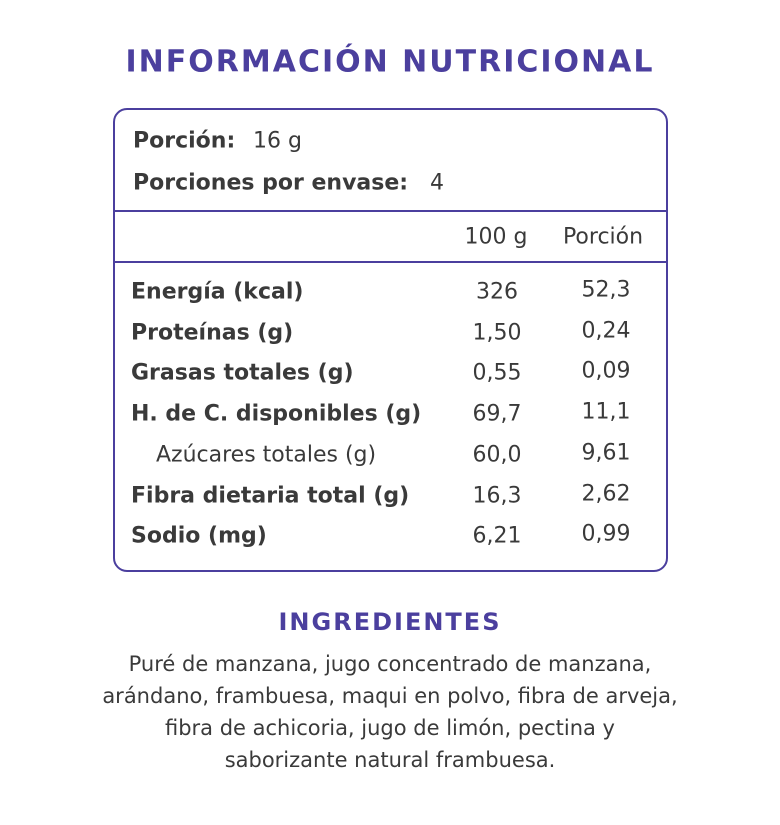  I want to click on value-100g: 326, so click(497, 292).